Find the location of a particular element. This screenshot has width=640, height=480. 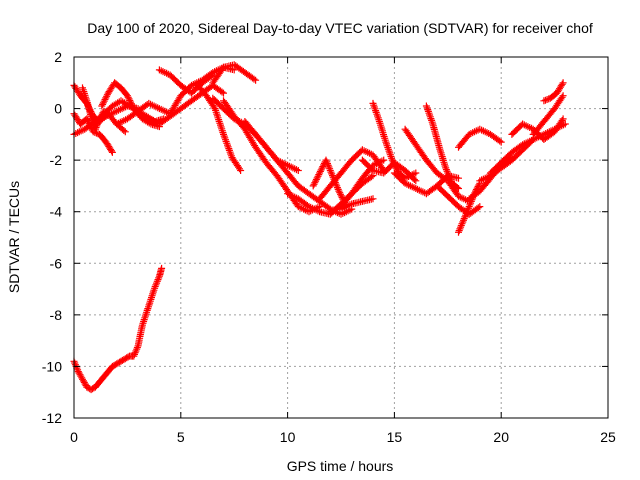

x-tick-label: 20 is located at coordinates (501, 437).